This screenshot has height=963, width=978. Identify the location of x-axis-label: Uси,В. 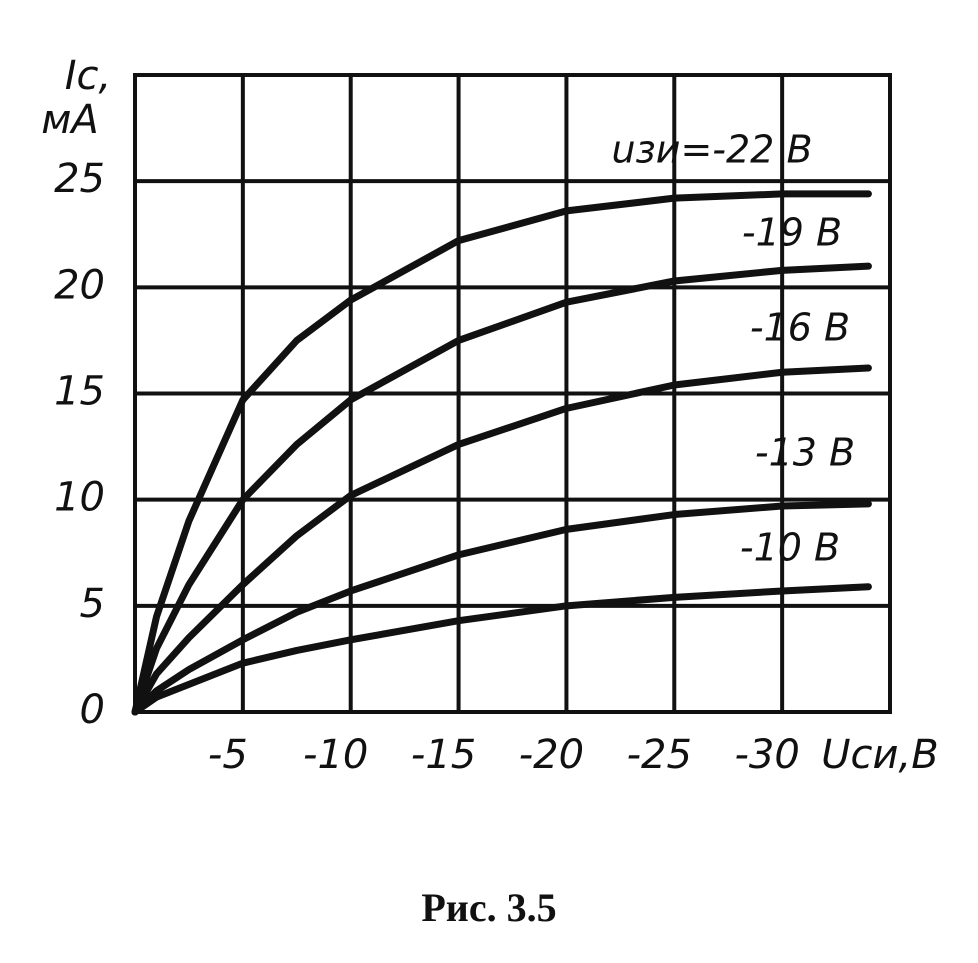
(879, 755).